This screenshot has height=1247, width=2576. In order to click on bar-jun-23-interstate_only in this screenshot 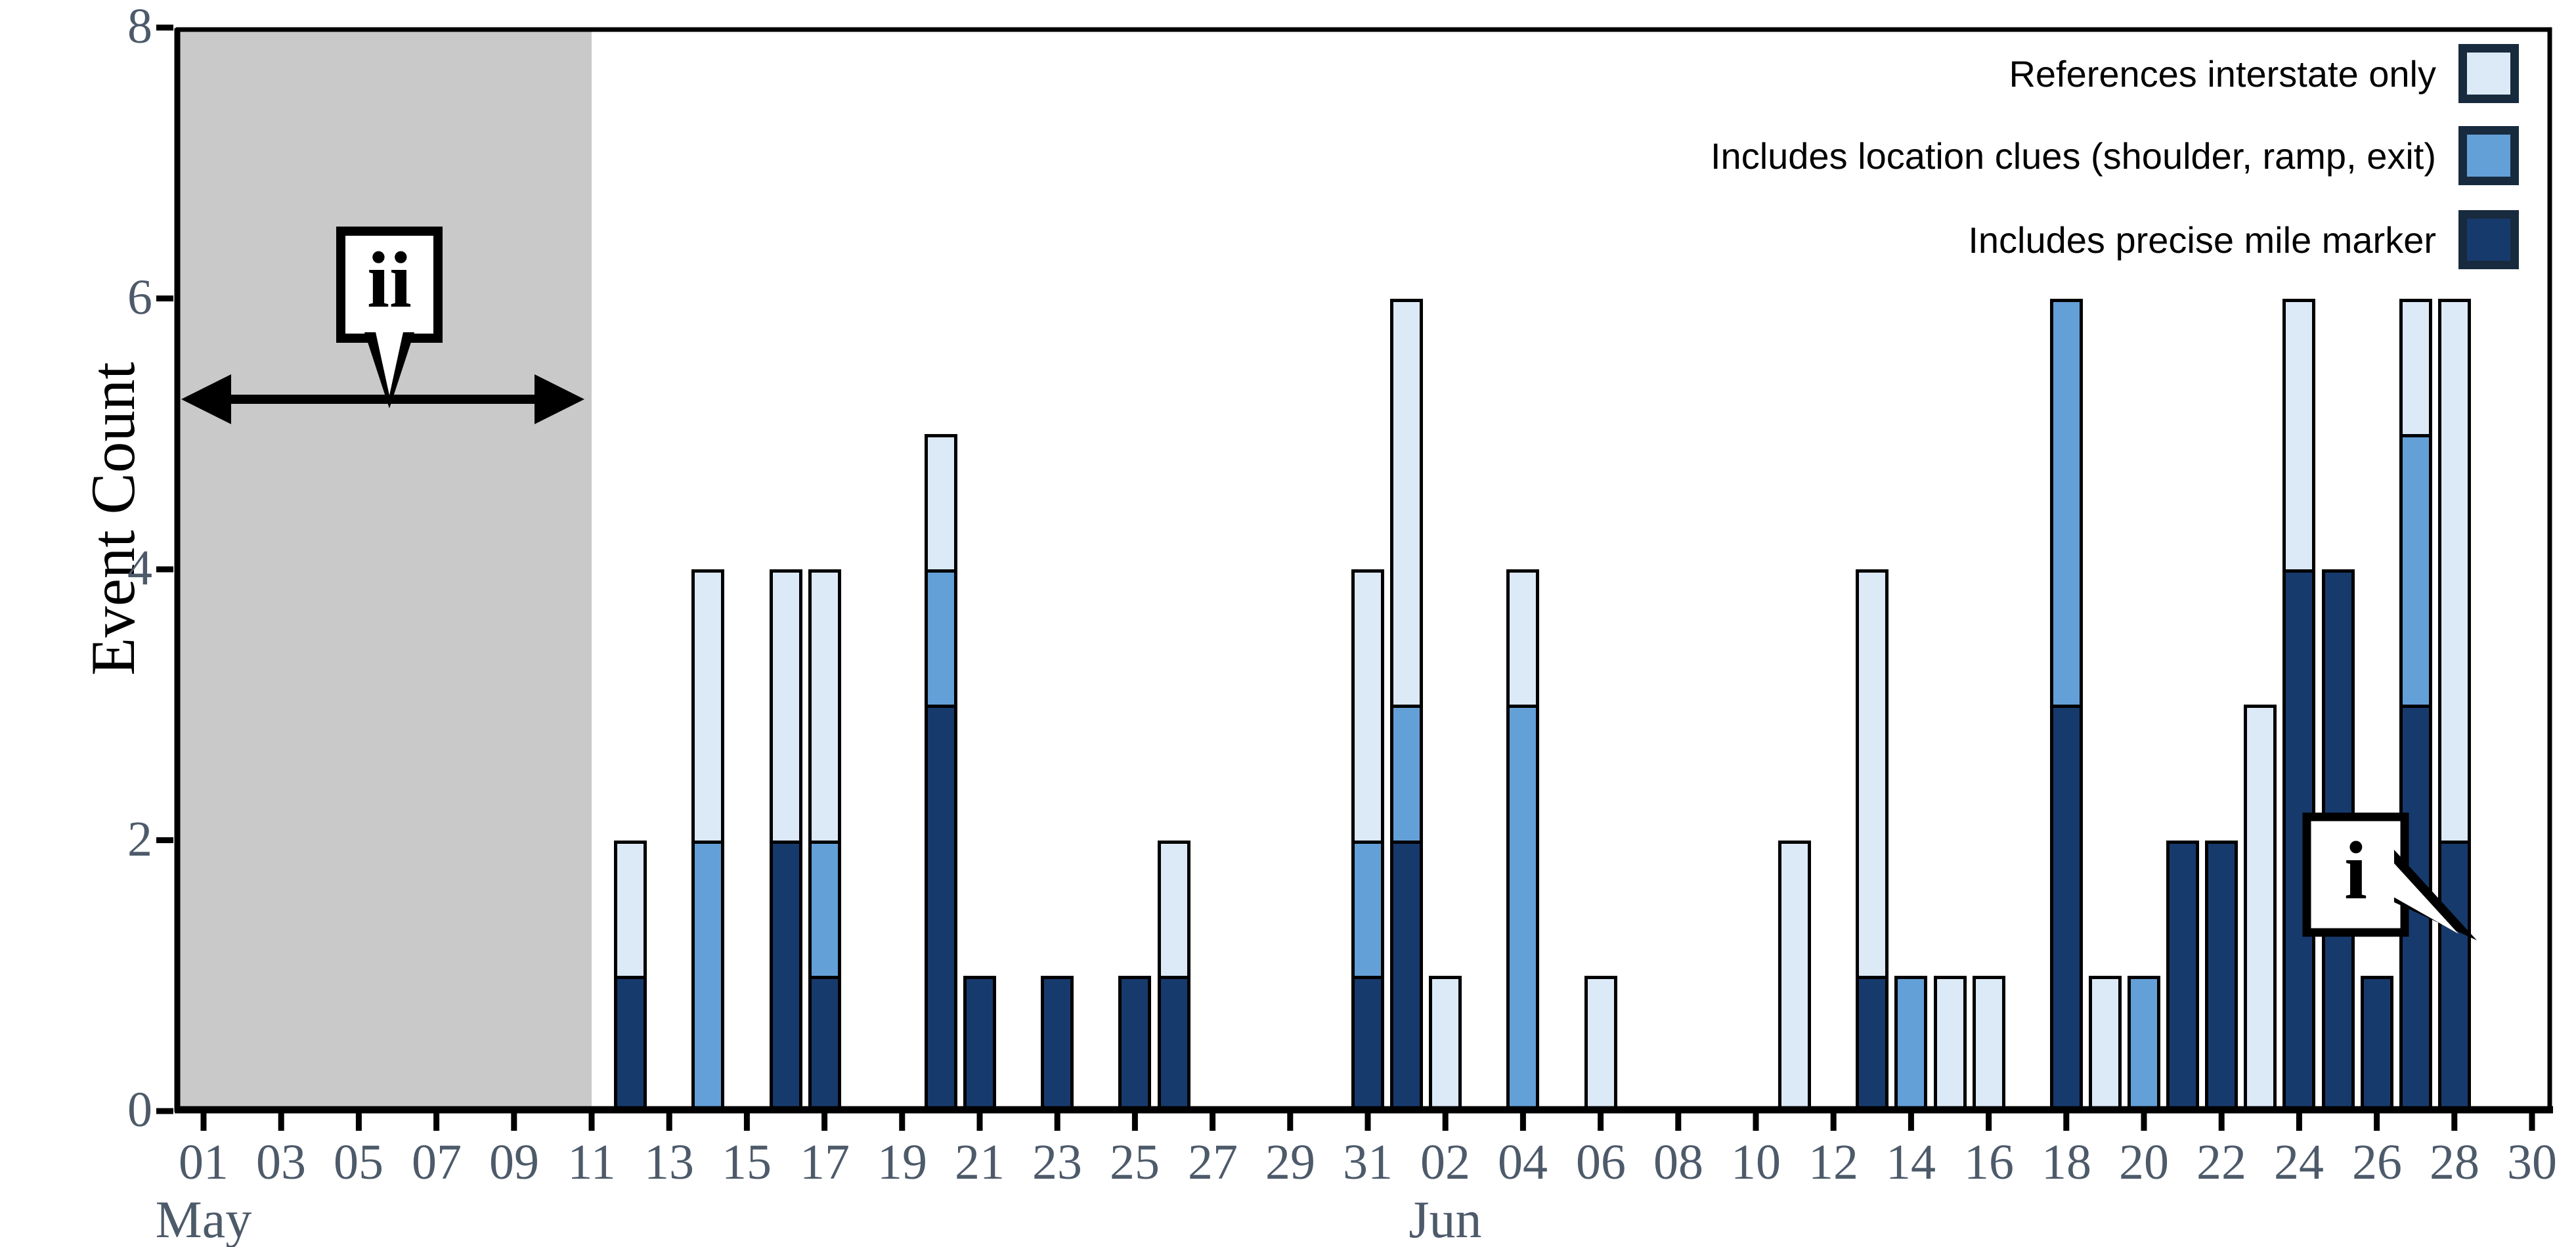, I will do `click(2260, 909)`.